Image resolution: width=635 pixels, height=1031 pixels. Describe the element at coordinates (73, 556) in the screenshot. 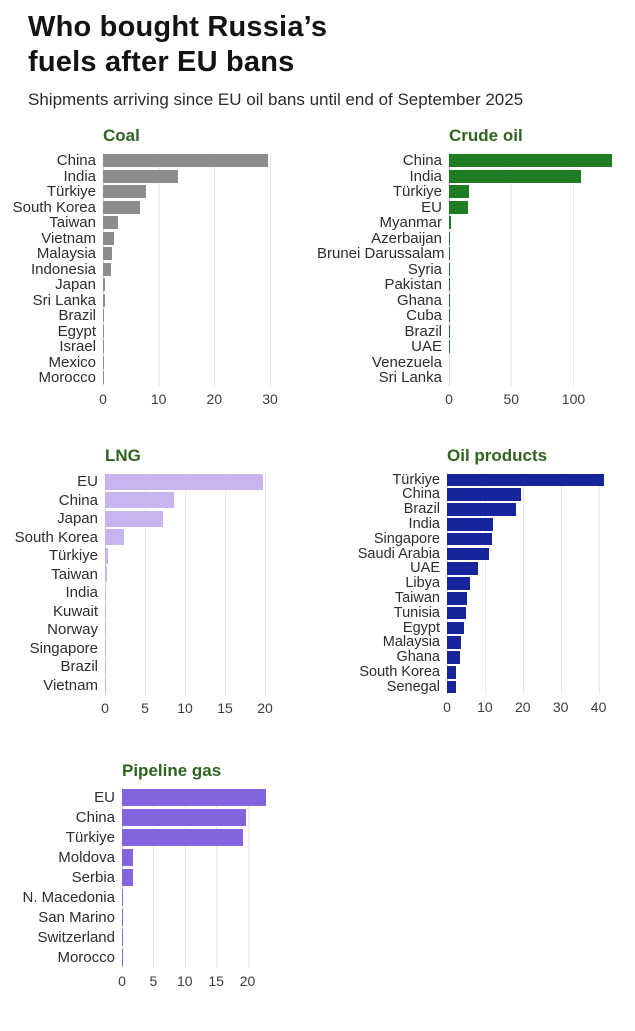

I see `category-label: Türkiye` at that location.